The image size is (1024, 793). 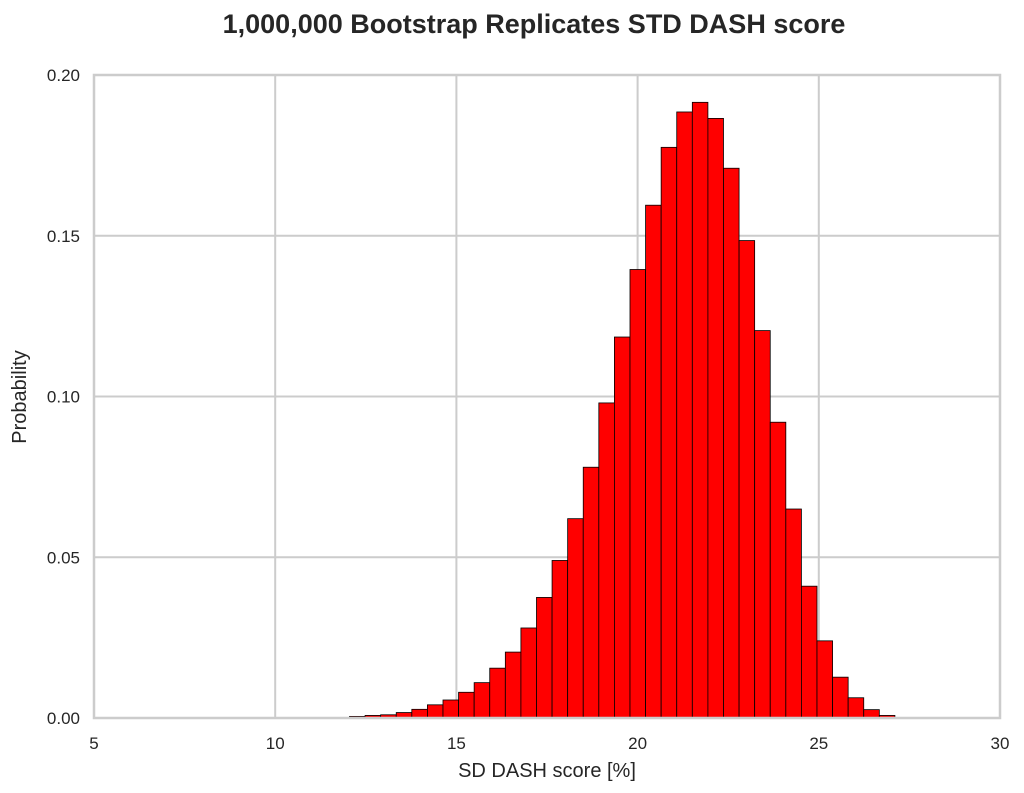 What do you see at coordinates (549, 743) in the screenshot?
I see `x-tick-labels: 5 10 15 20 25 30` at bounding box center [549, 743].